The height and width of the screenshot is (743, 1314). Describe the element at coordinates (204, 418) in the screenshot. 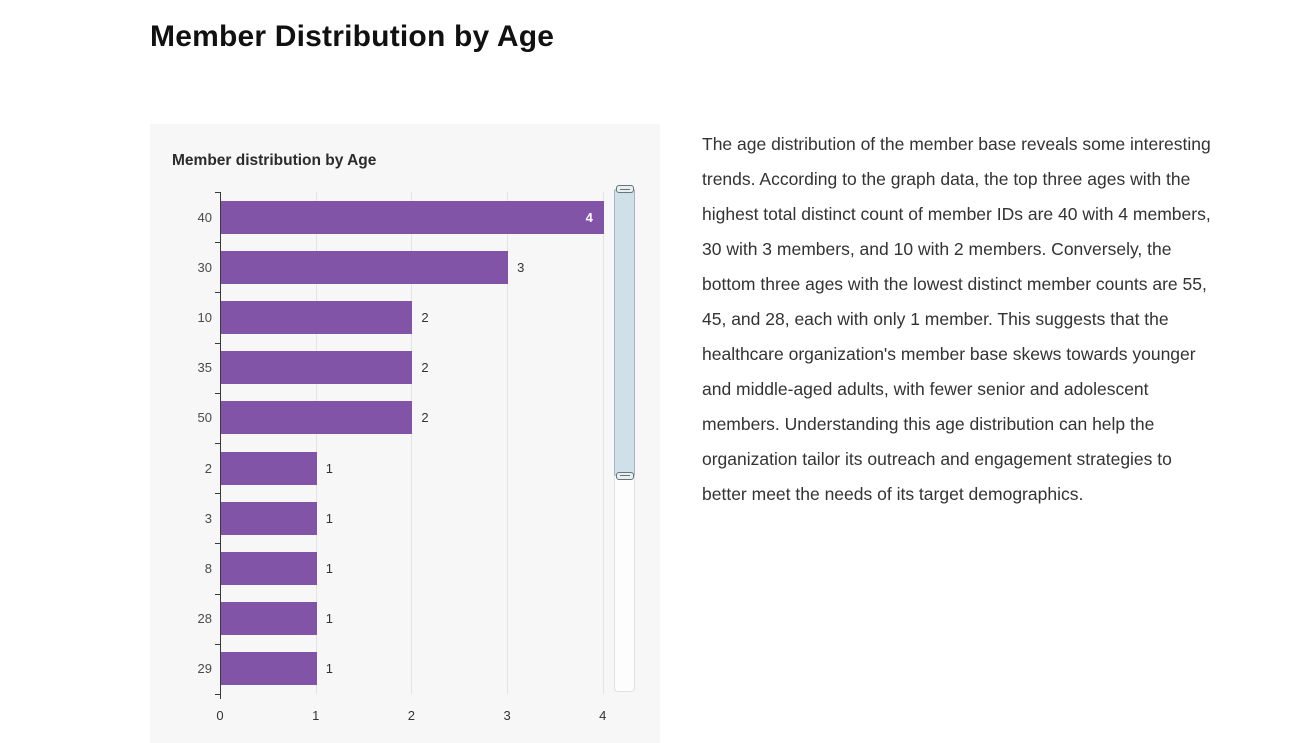

I see `category-label: 50` at that location.